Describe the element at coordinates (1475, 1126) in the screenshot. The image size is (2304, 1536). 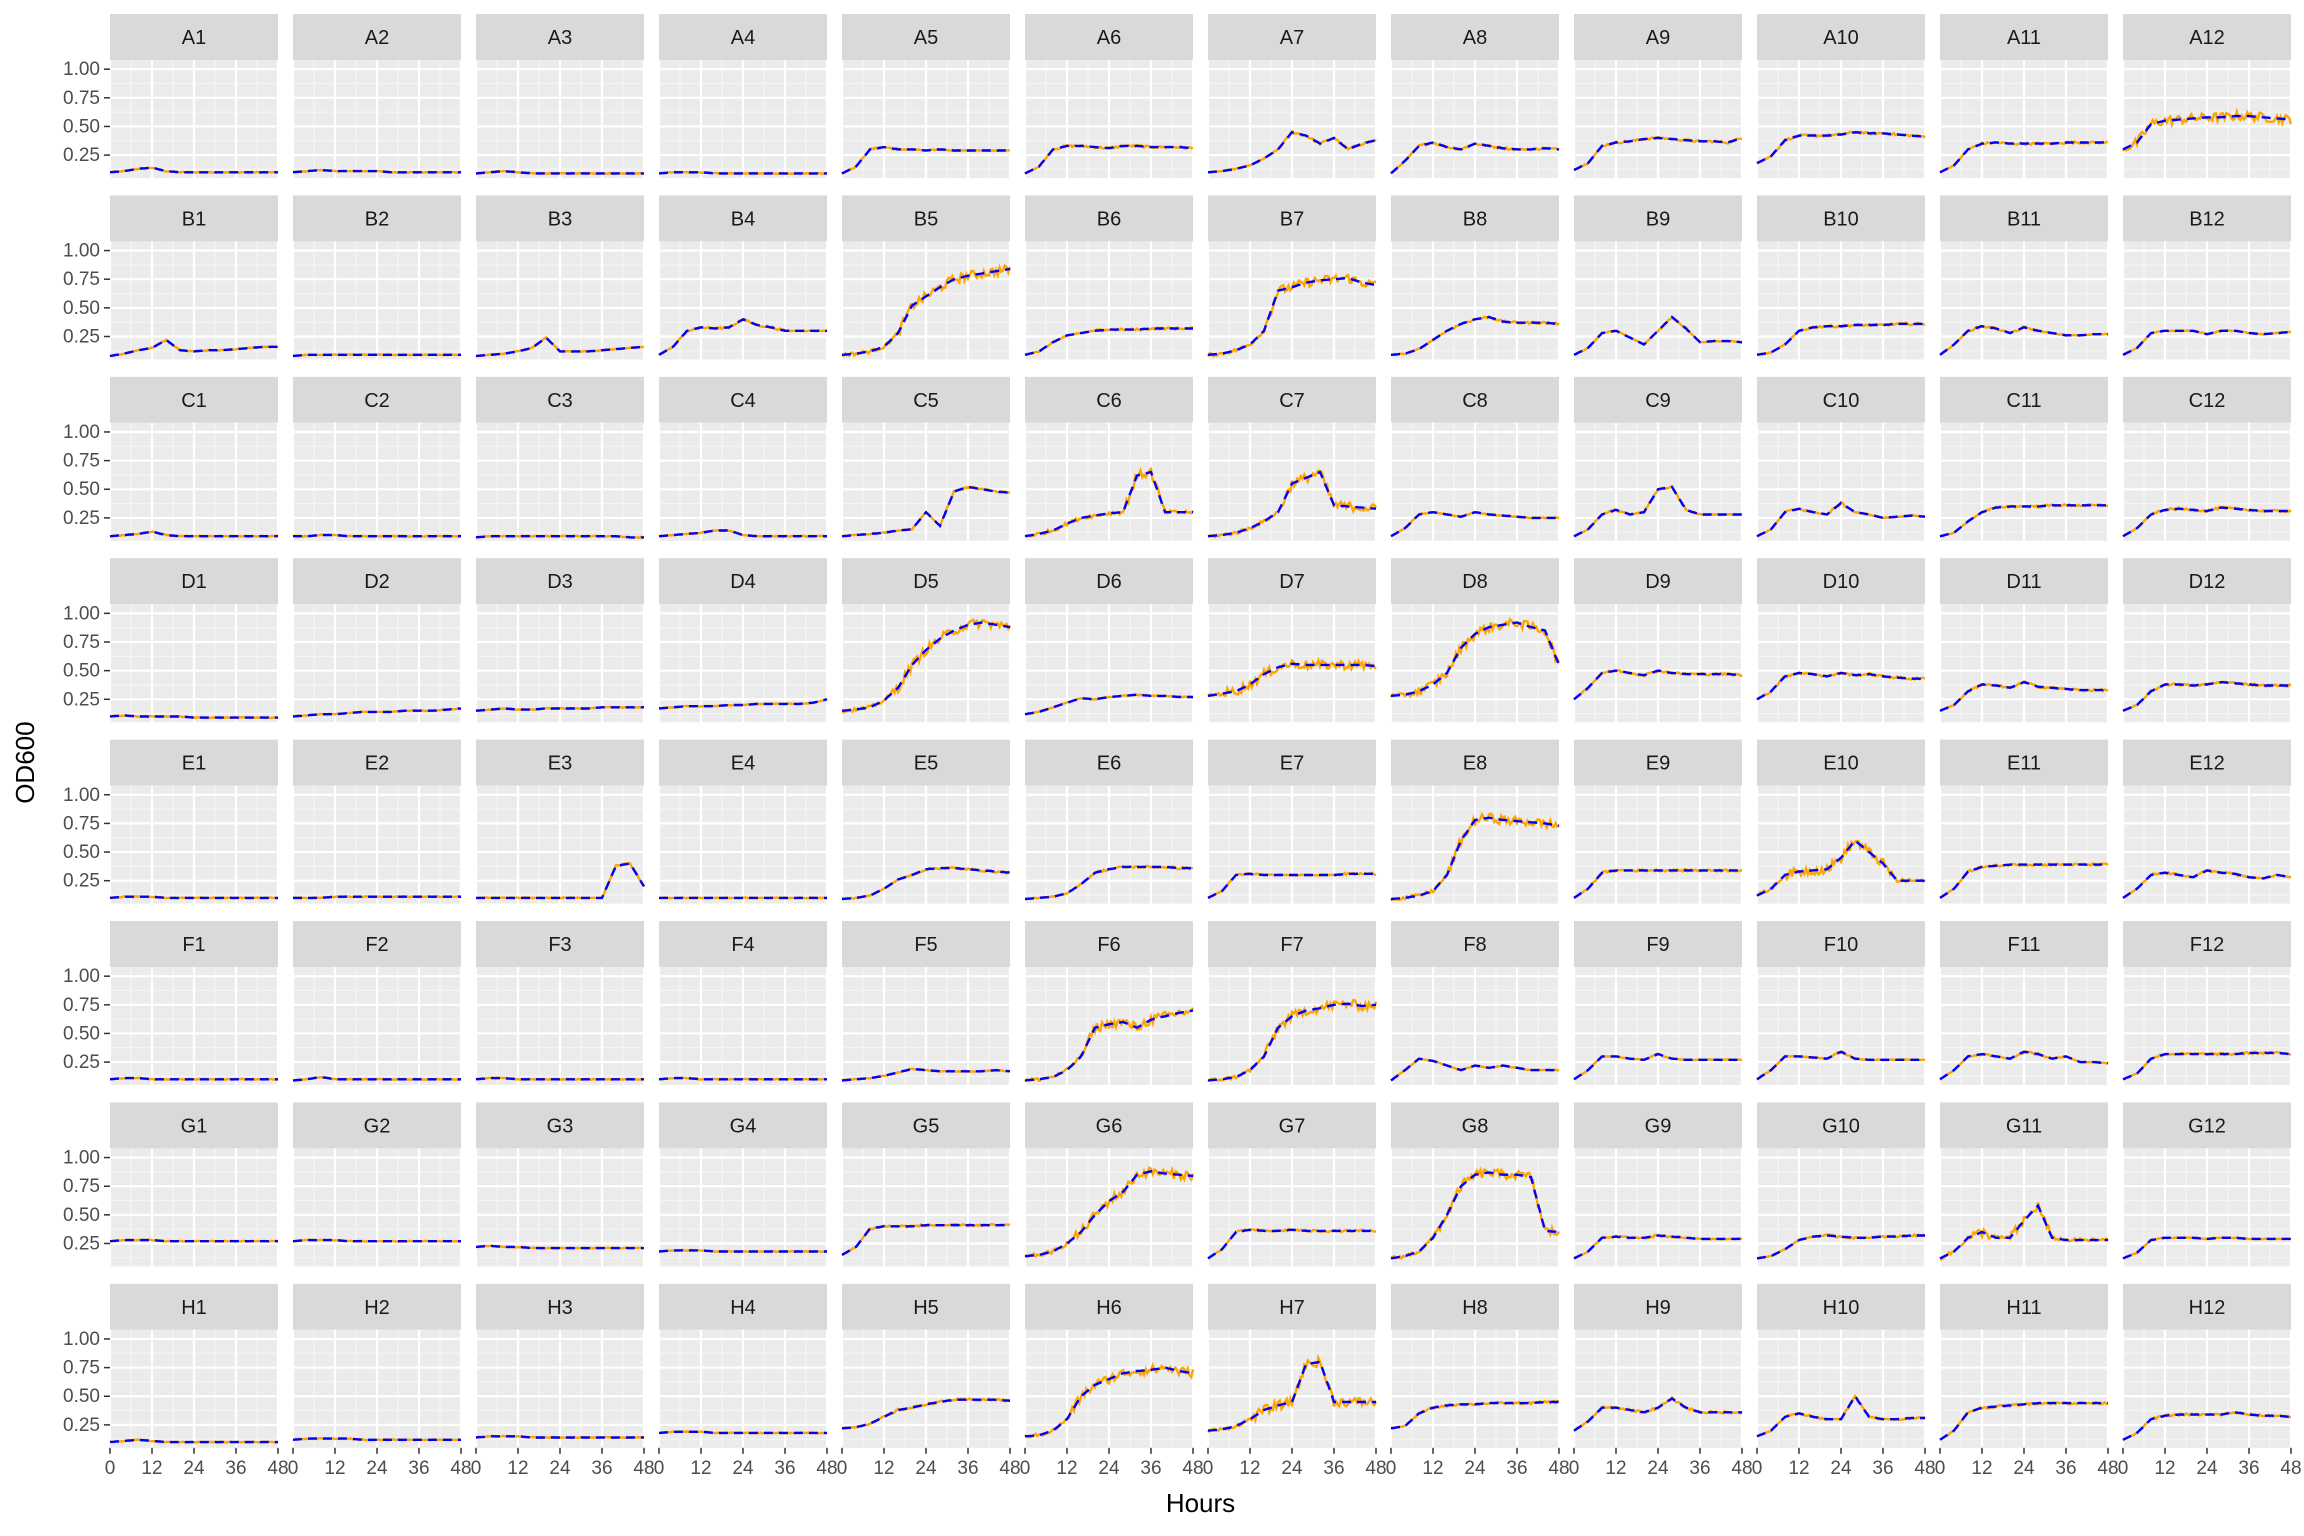
I see `facet-strip-label: G8` at that location.